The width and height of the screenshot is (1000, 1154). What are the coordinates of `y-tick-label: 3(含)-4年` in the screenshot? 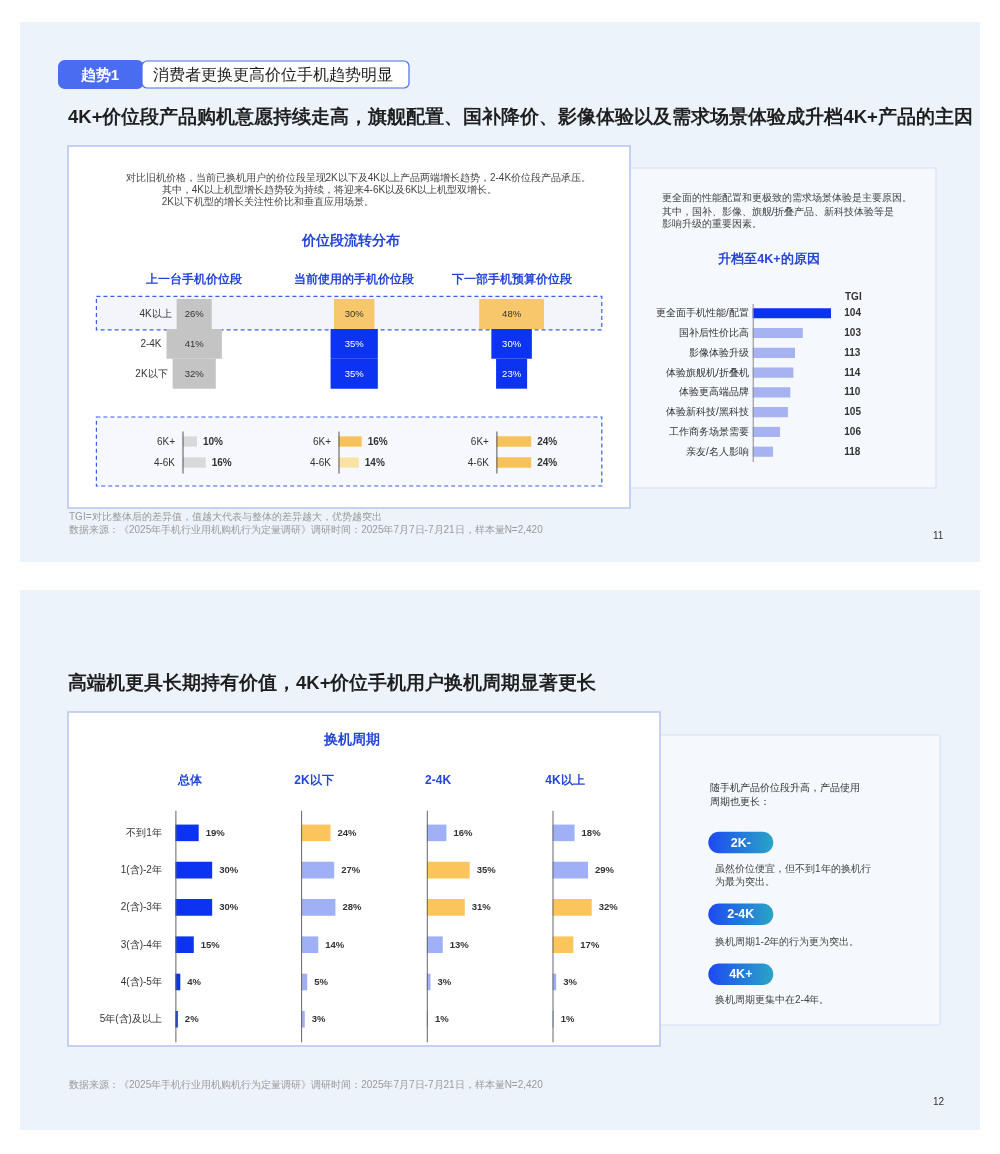 It's located at (141, 944).